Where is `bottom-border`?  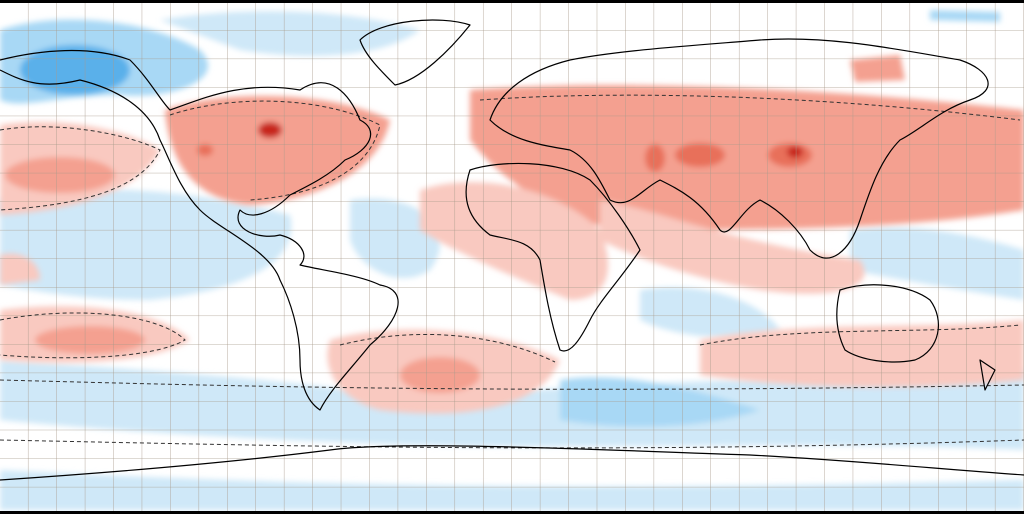
bottom-border is located at coordinates (512, 512).